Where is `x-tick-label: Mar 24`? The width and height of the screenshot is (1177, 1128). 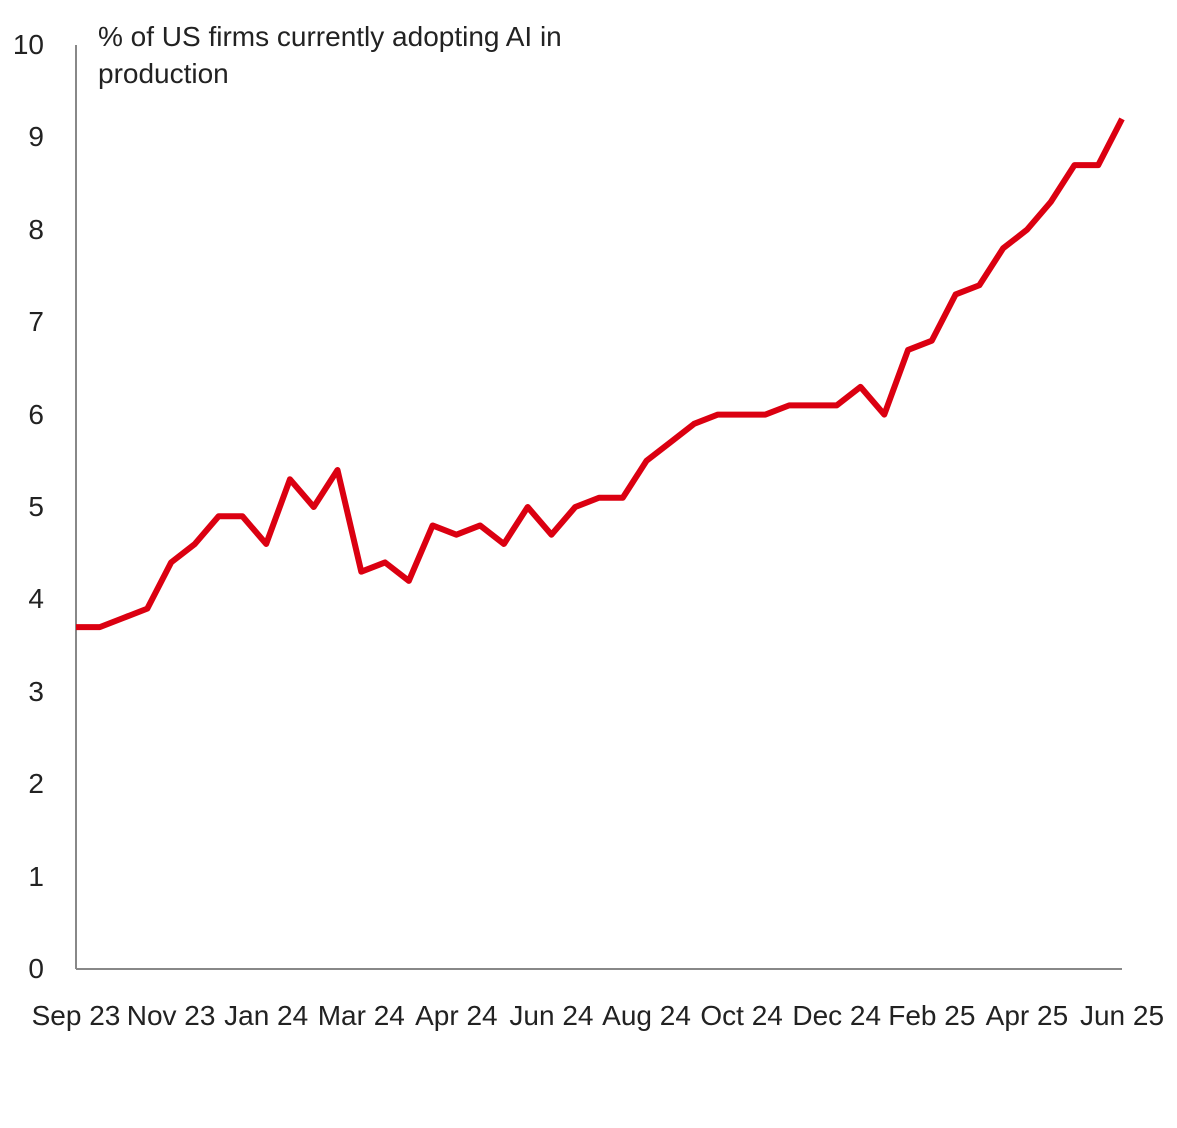
x-tick-label: Mar 24 is located at coordinates (361, 1015).